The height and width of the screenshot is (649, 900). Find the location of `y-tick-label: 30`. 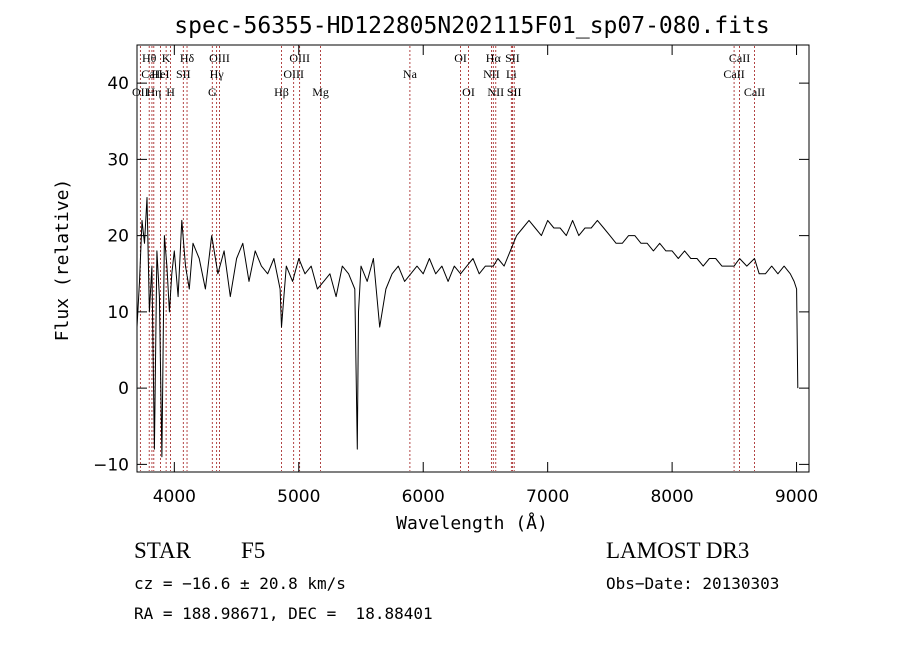

y-tick-label: 30 is located at coordinates (118, 160).